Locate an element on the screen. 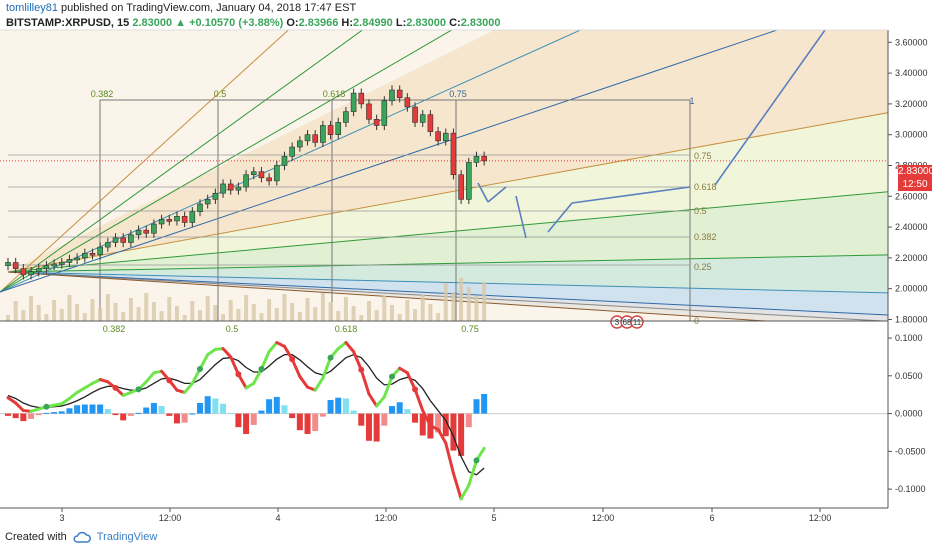  high-value: 2.84990 is located at coordinates (373, 23).